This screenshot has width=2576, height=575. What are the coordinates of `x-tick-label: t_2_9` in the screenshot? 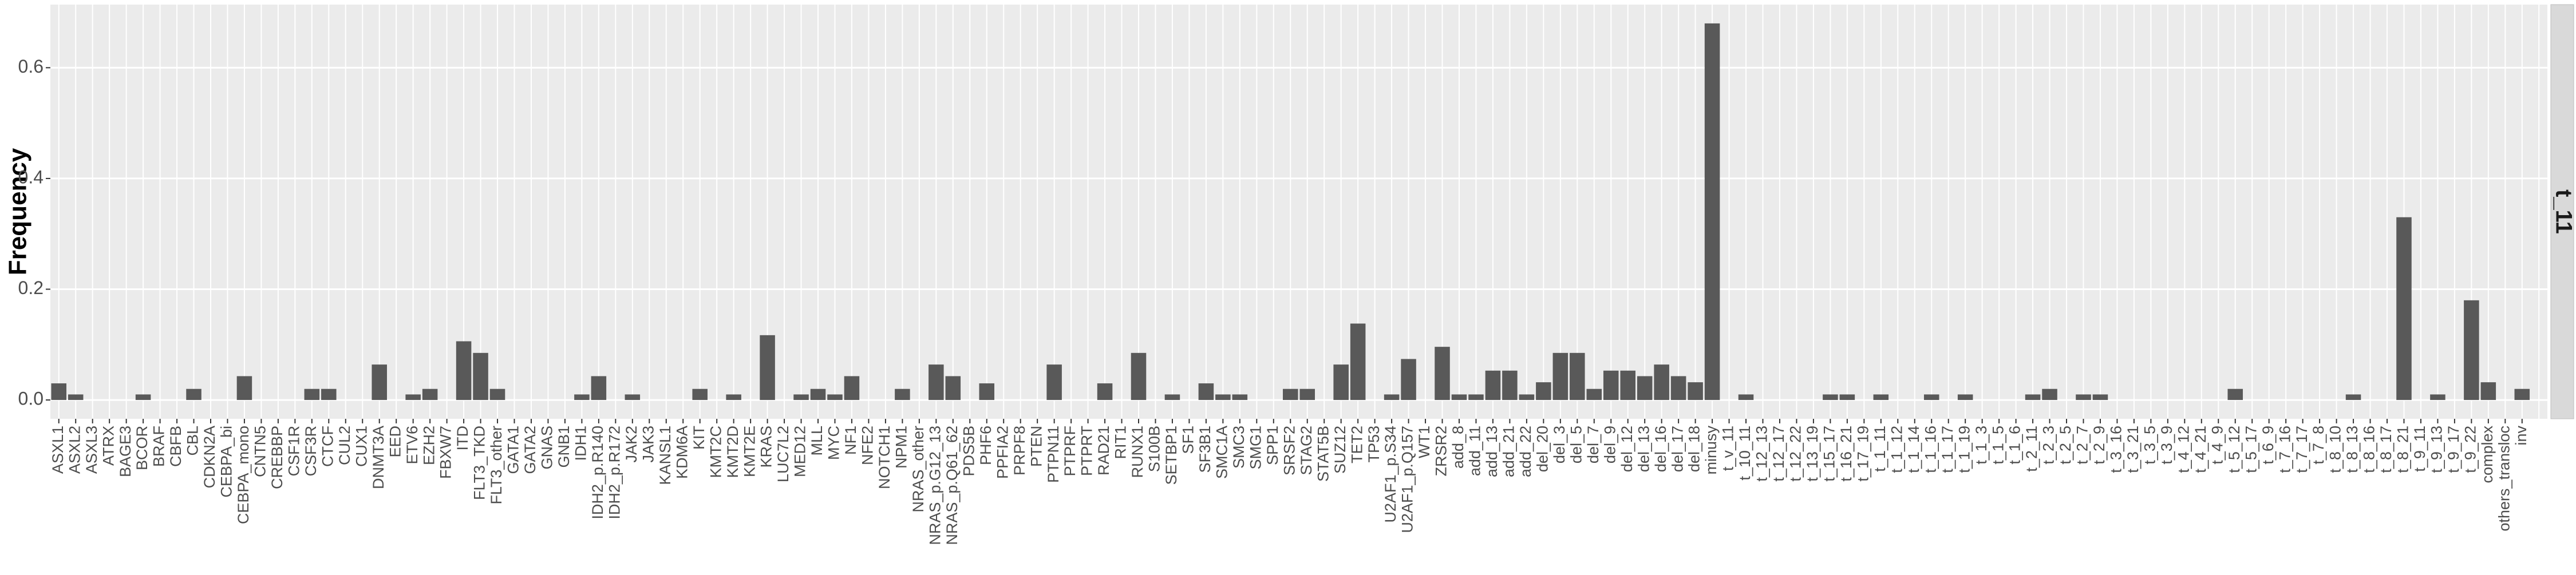 It's located at (2099, 445).